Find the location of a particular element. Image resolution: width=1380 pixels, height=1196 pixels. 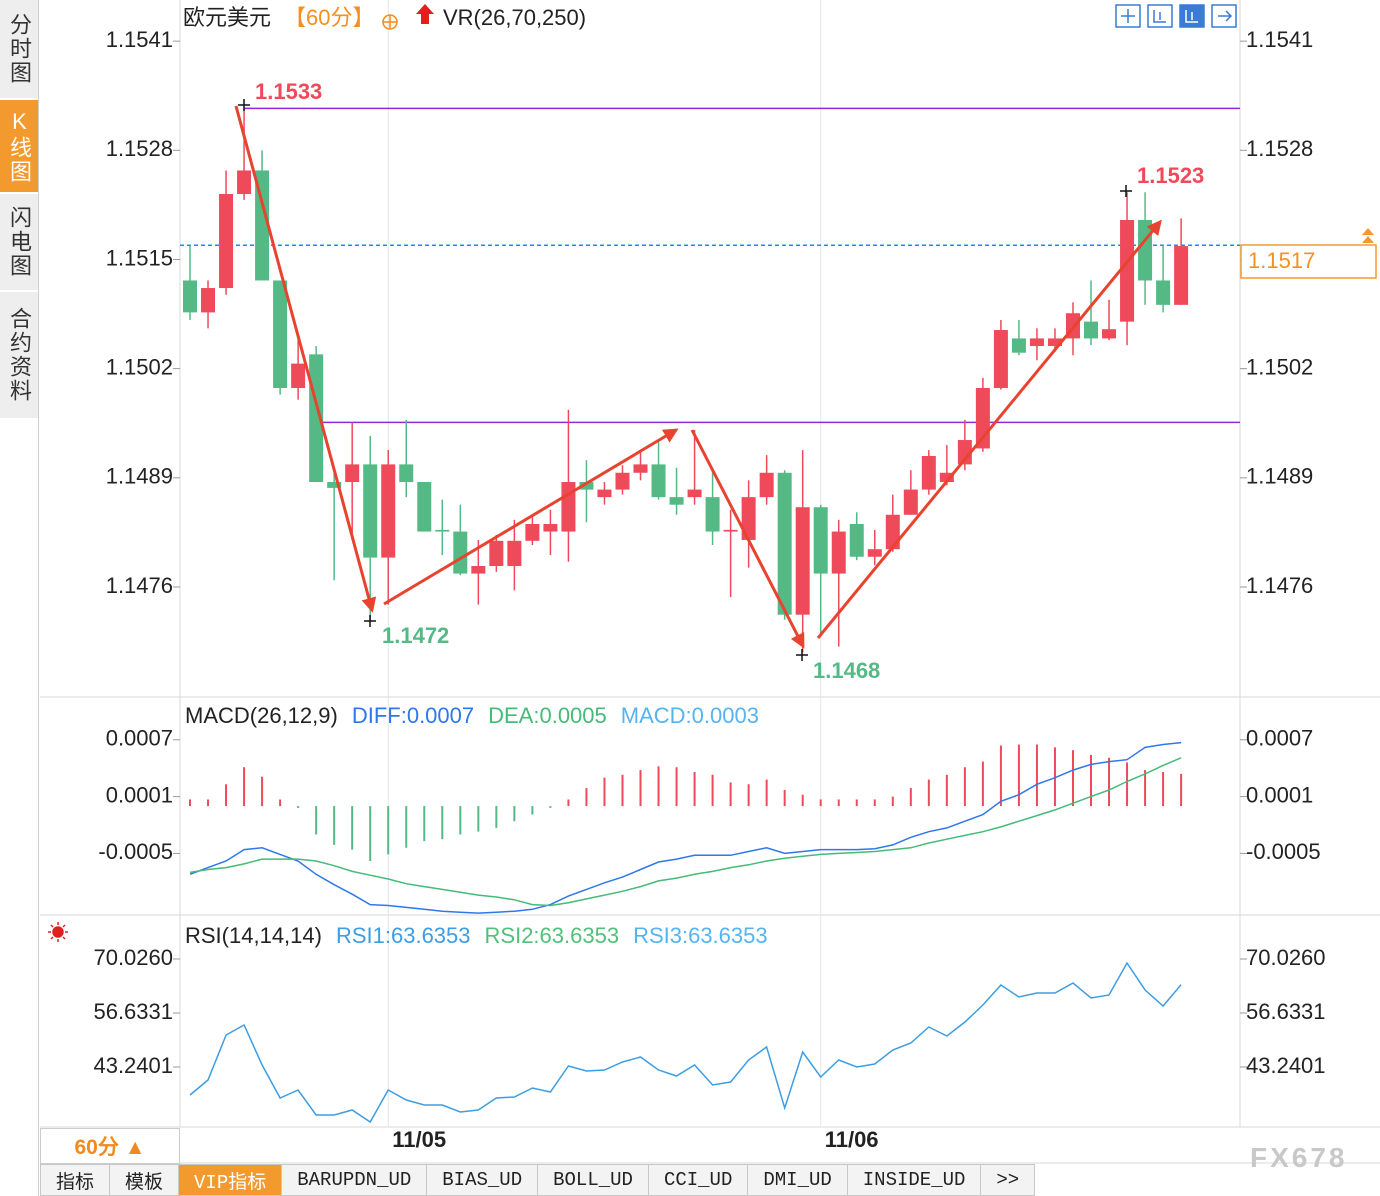

y-tick-label-right: 1.1502 is located at coordinates (1279, 366).